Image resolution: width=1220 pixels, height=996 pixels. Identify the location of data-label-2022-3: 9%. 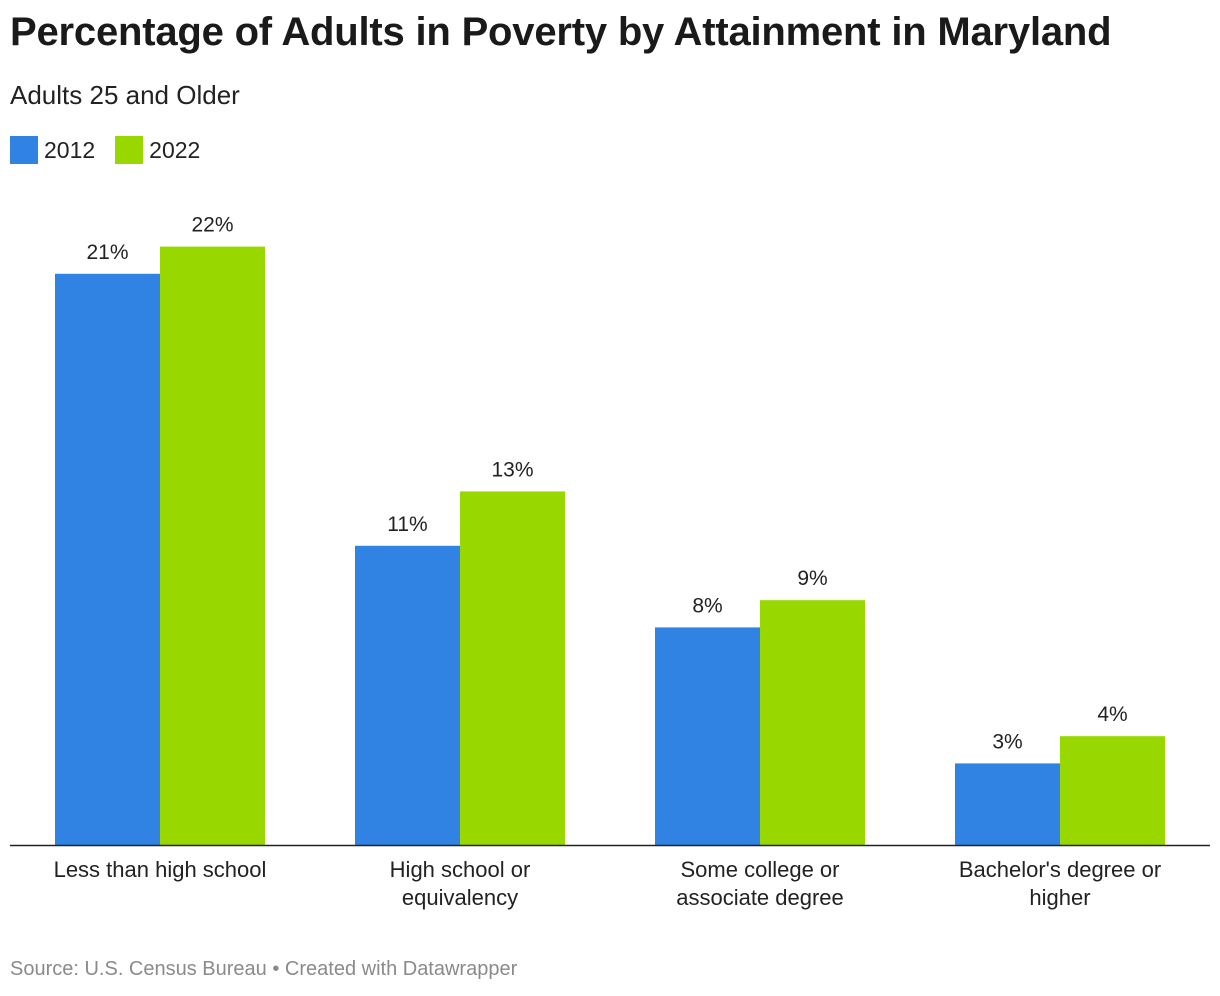
(812, 578).